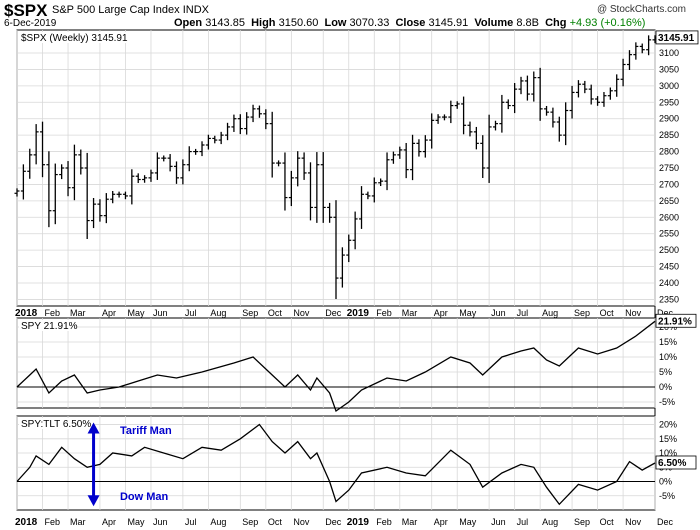  What do you see at coordinates (74, 38) in the screenshot?
I see `price-panel-title: $SPX (Weekly) 3145.91` at bounding box center [74, 38].